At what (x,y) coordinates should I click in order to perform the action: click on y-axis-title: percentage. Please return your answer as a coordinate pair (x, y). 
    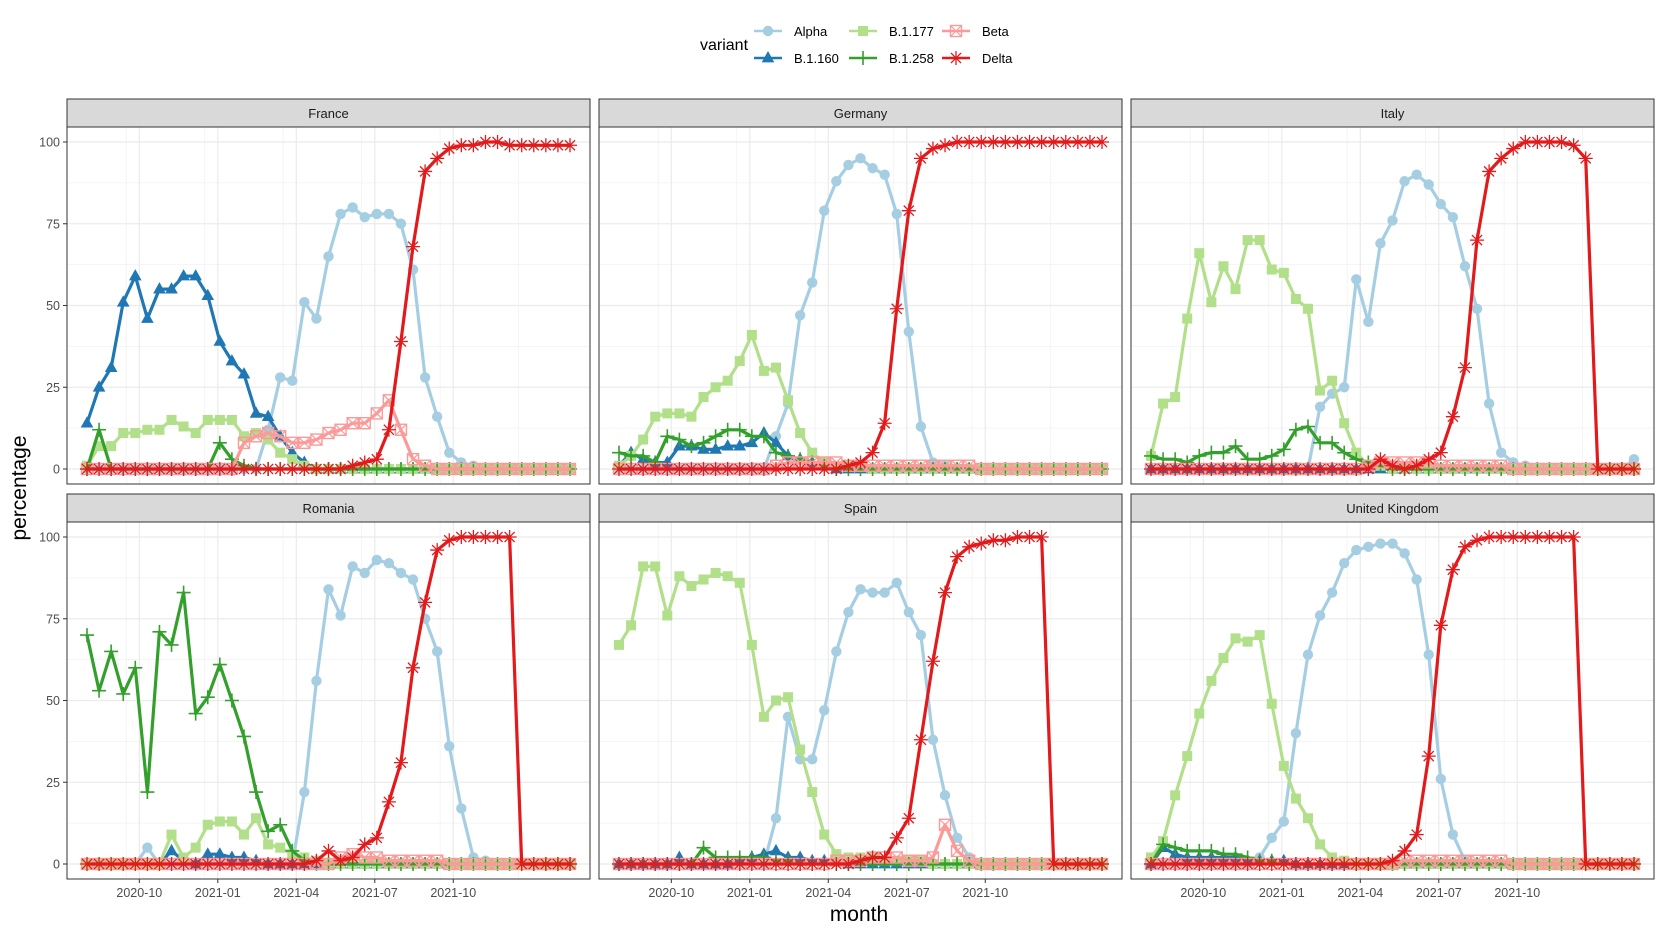
    Looking at the image, I should click on (19, 487).